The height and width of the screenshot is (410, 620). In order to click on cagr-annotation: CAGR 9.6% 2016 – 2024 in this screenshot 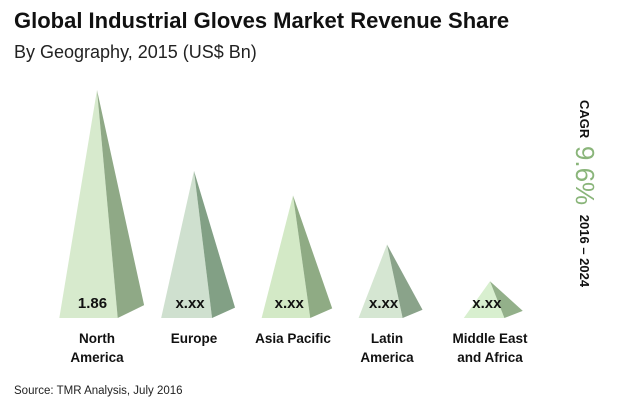, I will do `click(585, 194)`.